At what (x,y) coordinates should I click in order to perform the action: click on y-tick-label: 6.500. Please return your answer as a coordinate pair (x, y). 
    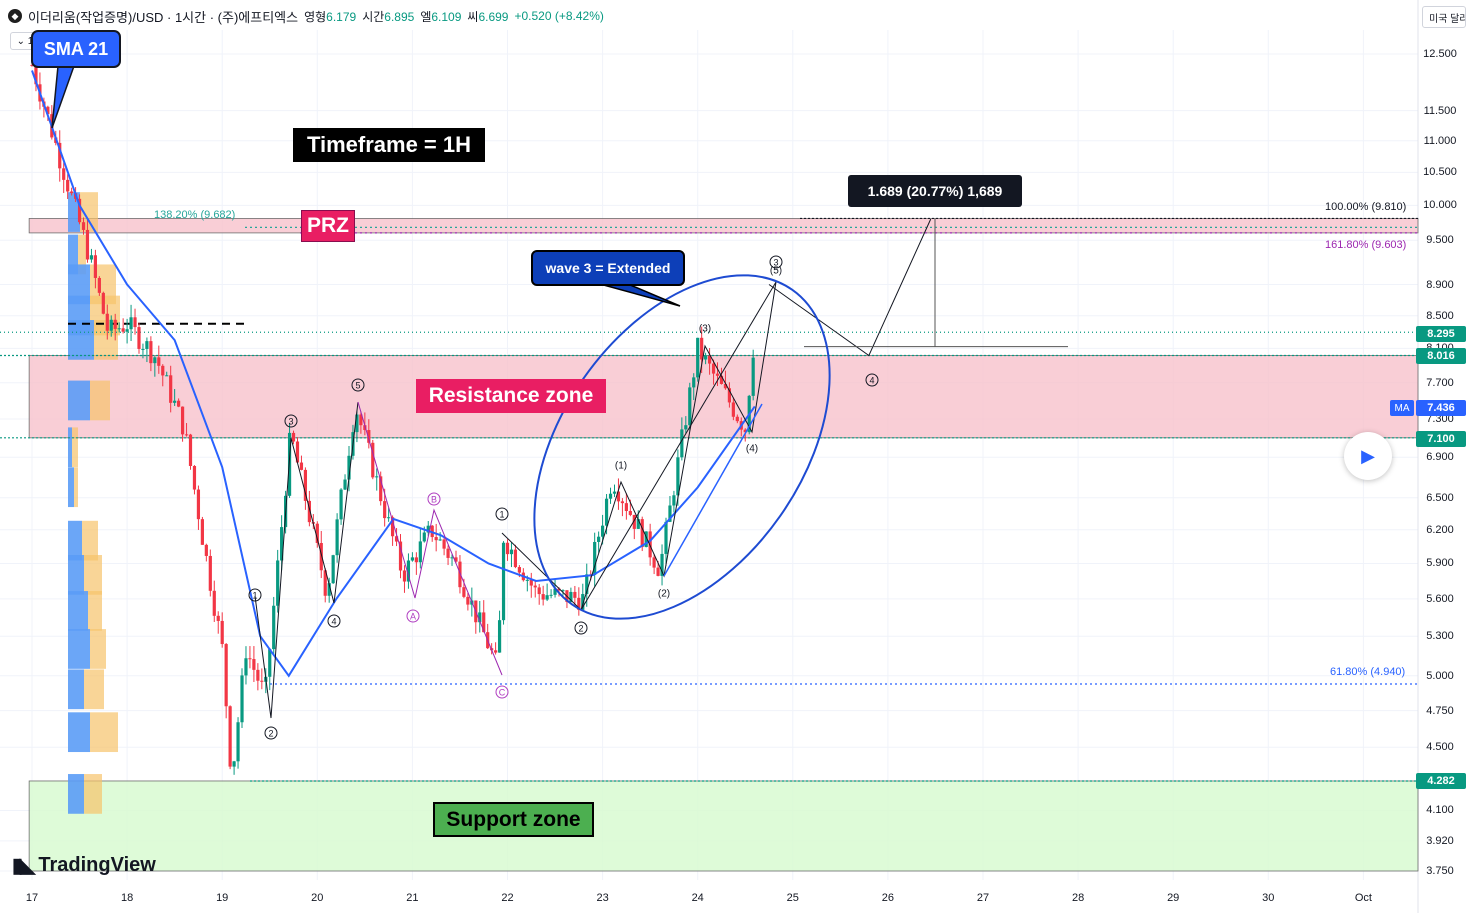
    Looking at the image, I should click on (1440, 497).